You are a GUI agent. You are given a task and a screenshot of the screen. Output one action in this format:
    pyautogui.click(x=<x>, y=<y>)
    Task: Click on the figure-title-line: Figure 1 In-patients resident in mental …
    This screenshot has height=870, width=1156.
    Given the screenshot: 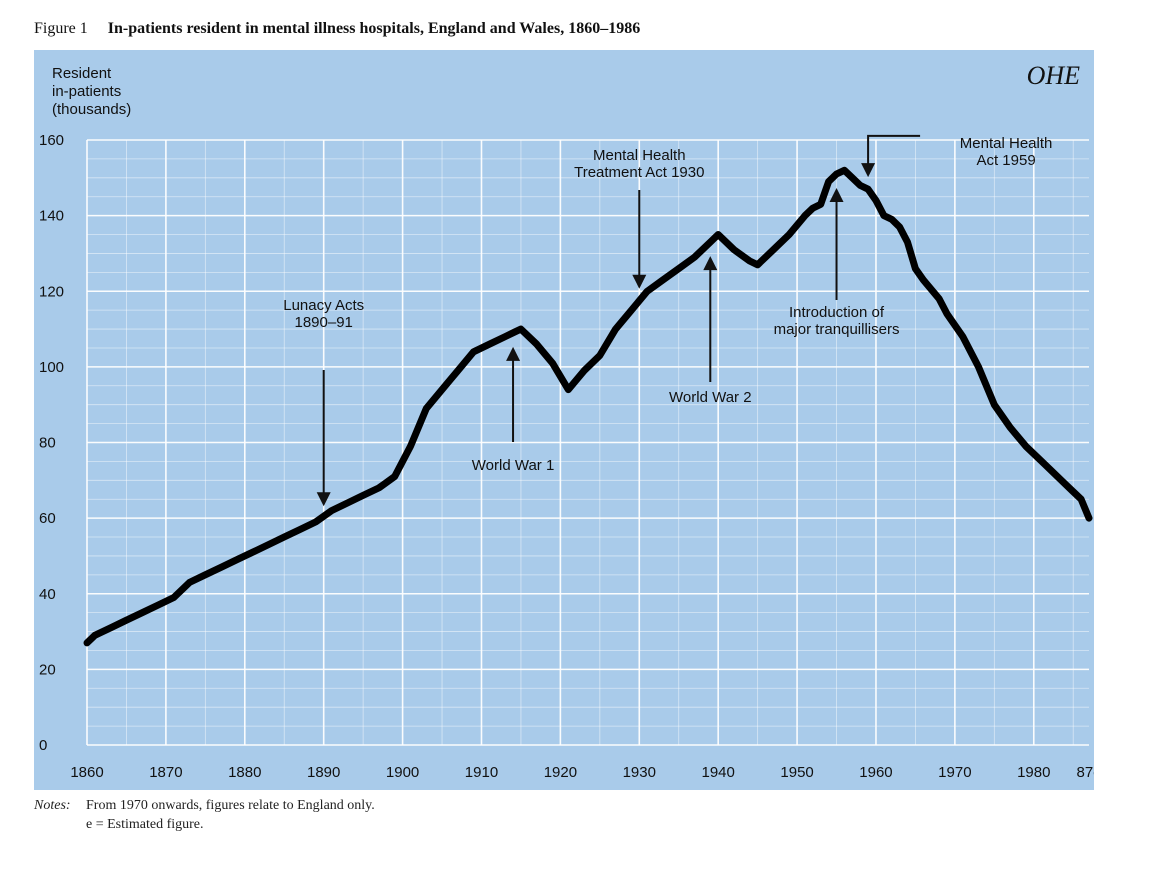 What is the action you would take?
    pyautogui.click(x=337, y=29)
    